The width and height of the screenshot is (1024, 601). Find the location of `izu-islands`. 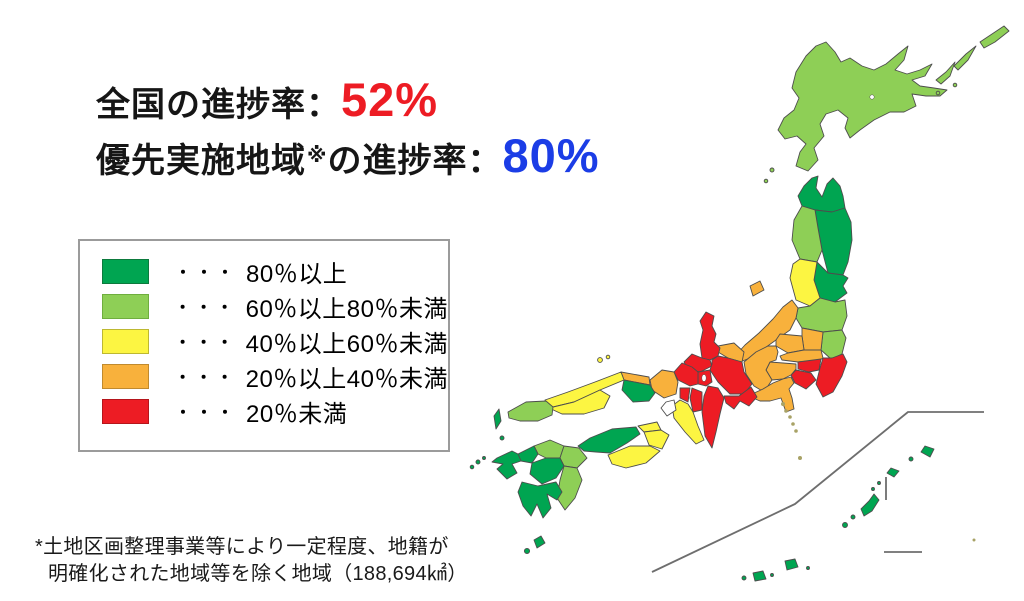

izu-islands is located at coordinates (878, 472).